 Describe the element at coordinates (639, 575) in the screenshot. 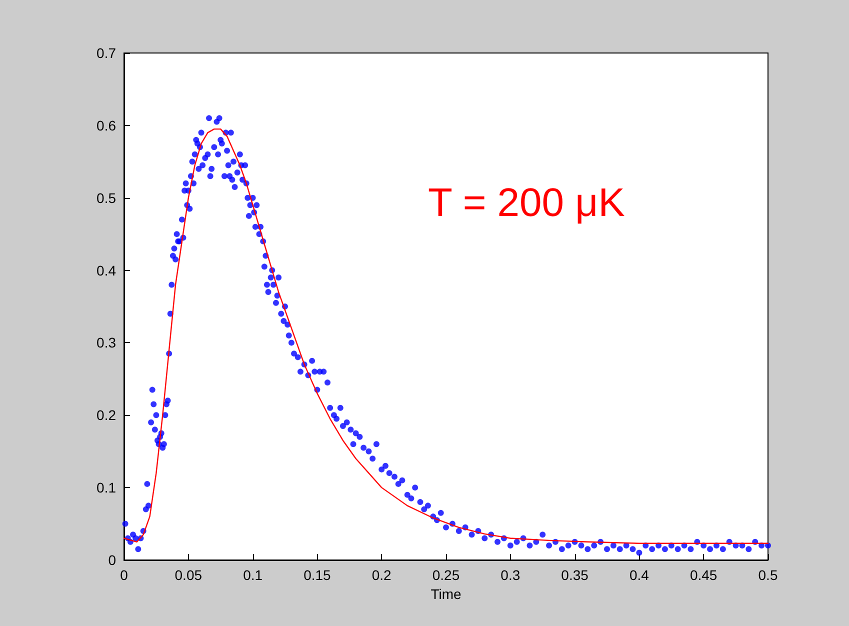

I see `x-tick-label: 0.4` at that location.